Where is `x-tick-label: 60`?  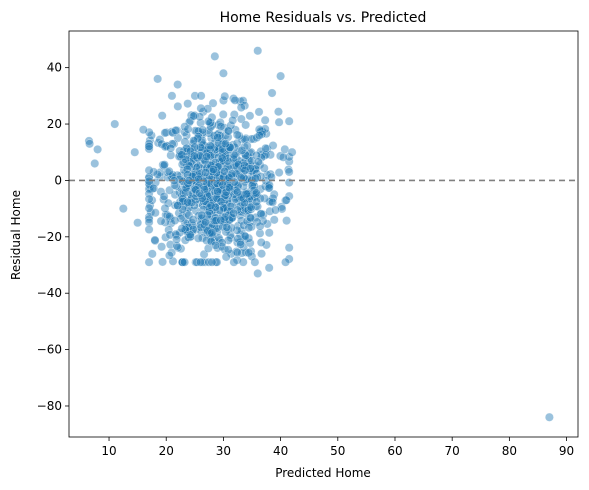 x-tick-label: 60 is located at coordinates (394, 451).